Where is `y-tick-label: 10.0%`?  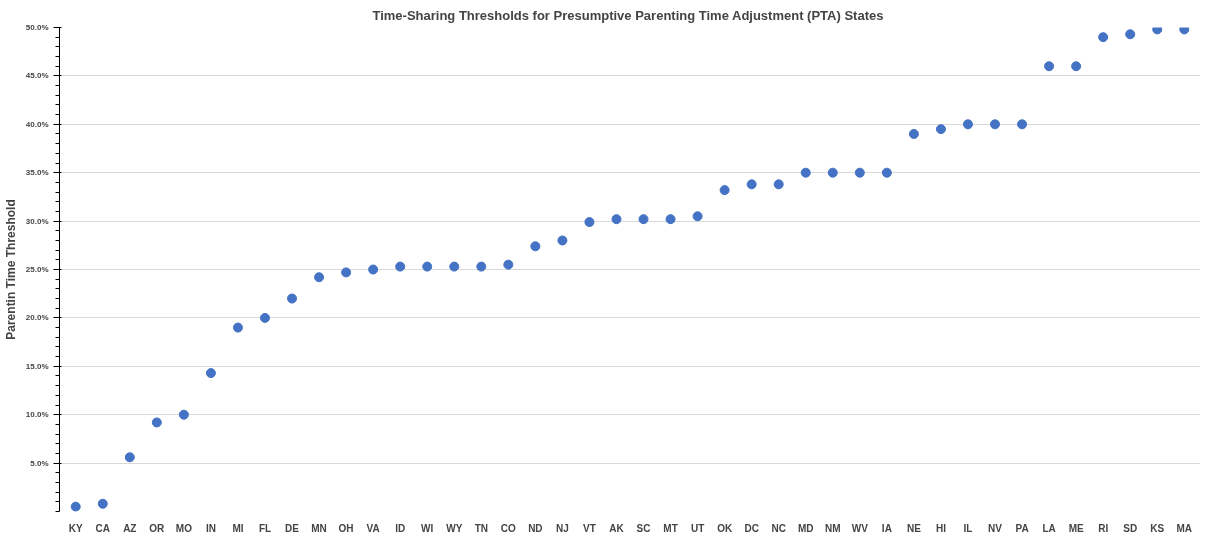 y-tick-label: 10.0% is located at coordinates (37, 415).